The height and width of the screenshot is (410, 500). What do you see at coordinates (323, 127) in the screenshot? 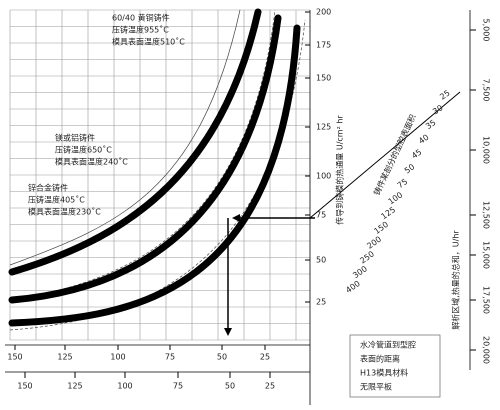
I see `flux-tick-label: 125` at bounding box center [323, 127].